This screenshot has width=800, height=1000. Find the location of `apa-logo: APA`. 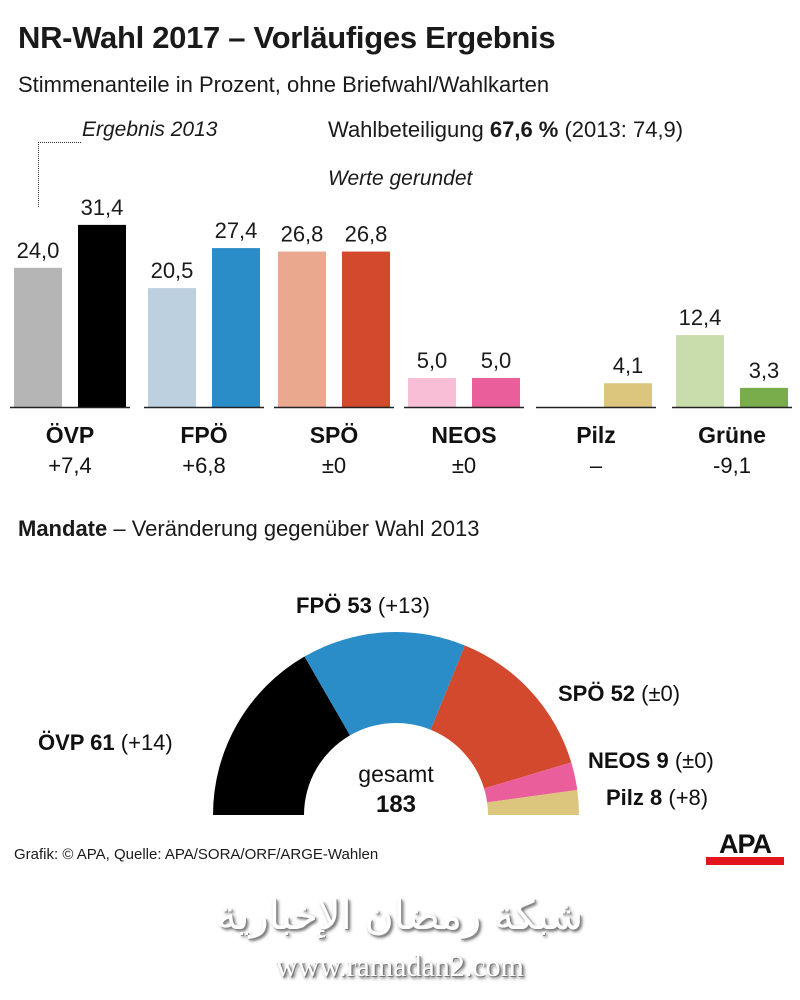

apa-logo: APA is located at coordinates (745, 847).